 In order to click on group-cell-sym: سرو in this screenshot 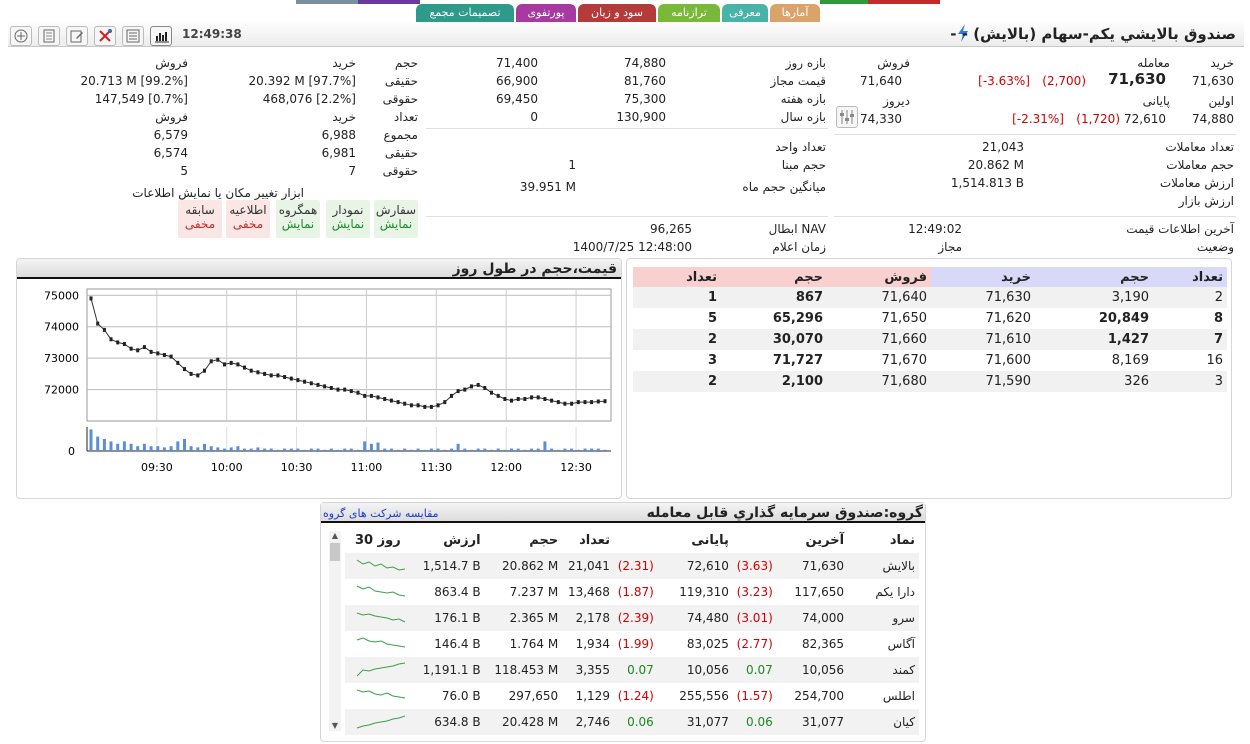, I will do `click(903, 618)`.